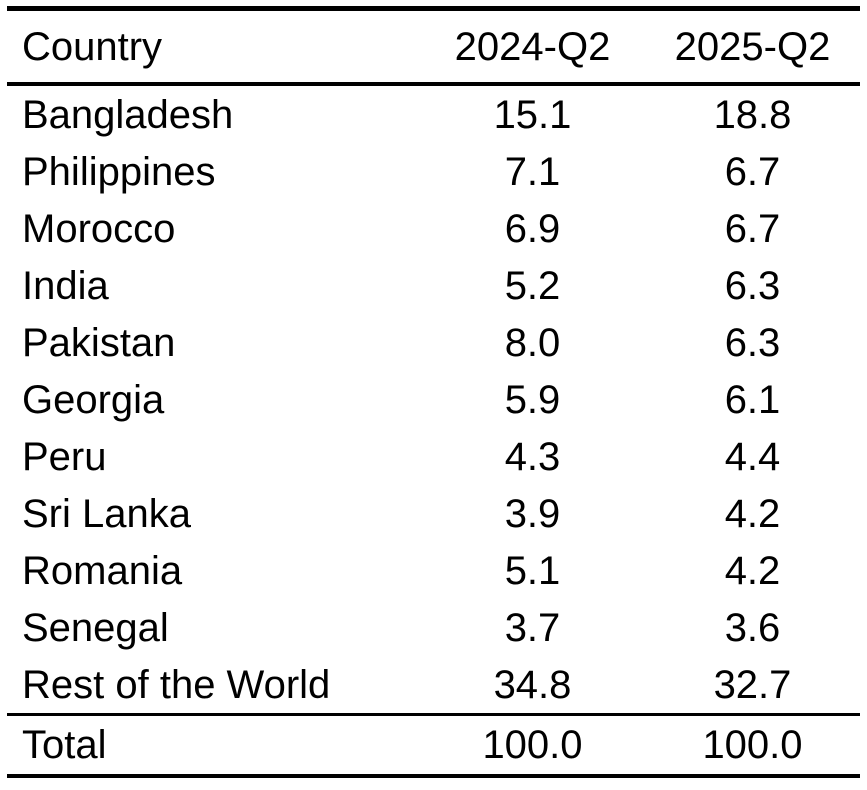 Image resolution: width=867 pixels, height=790 pixels. Describe the element at coordinates (433, 171) in the screenshot. I see `table-row: Philippines 7.1 6.7` at that location.